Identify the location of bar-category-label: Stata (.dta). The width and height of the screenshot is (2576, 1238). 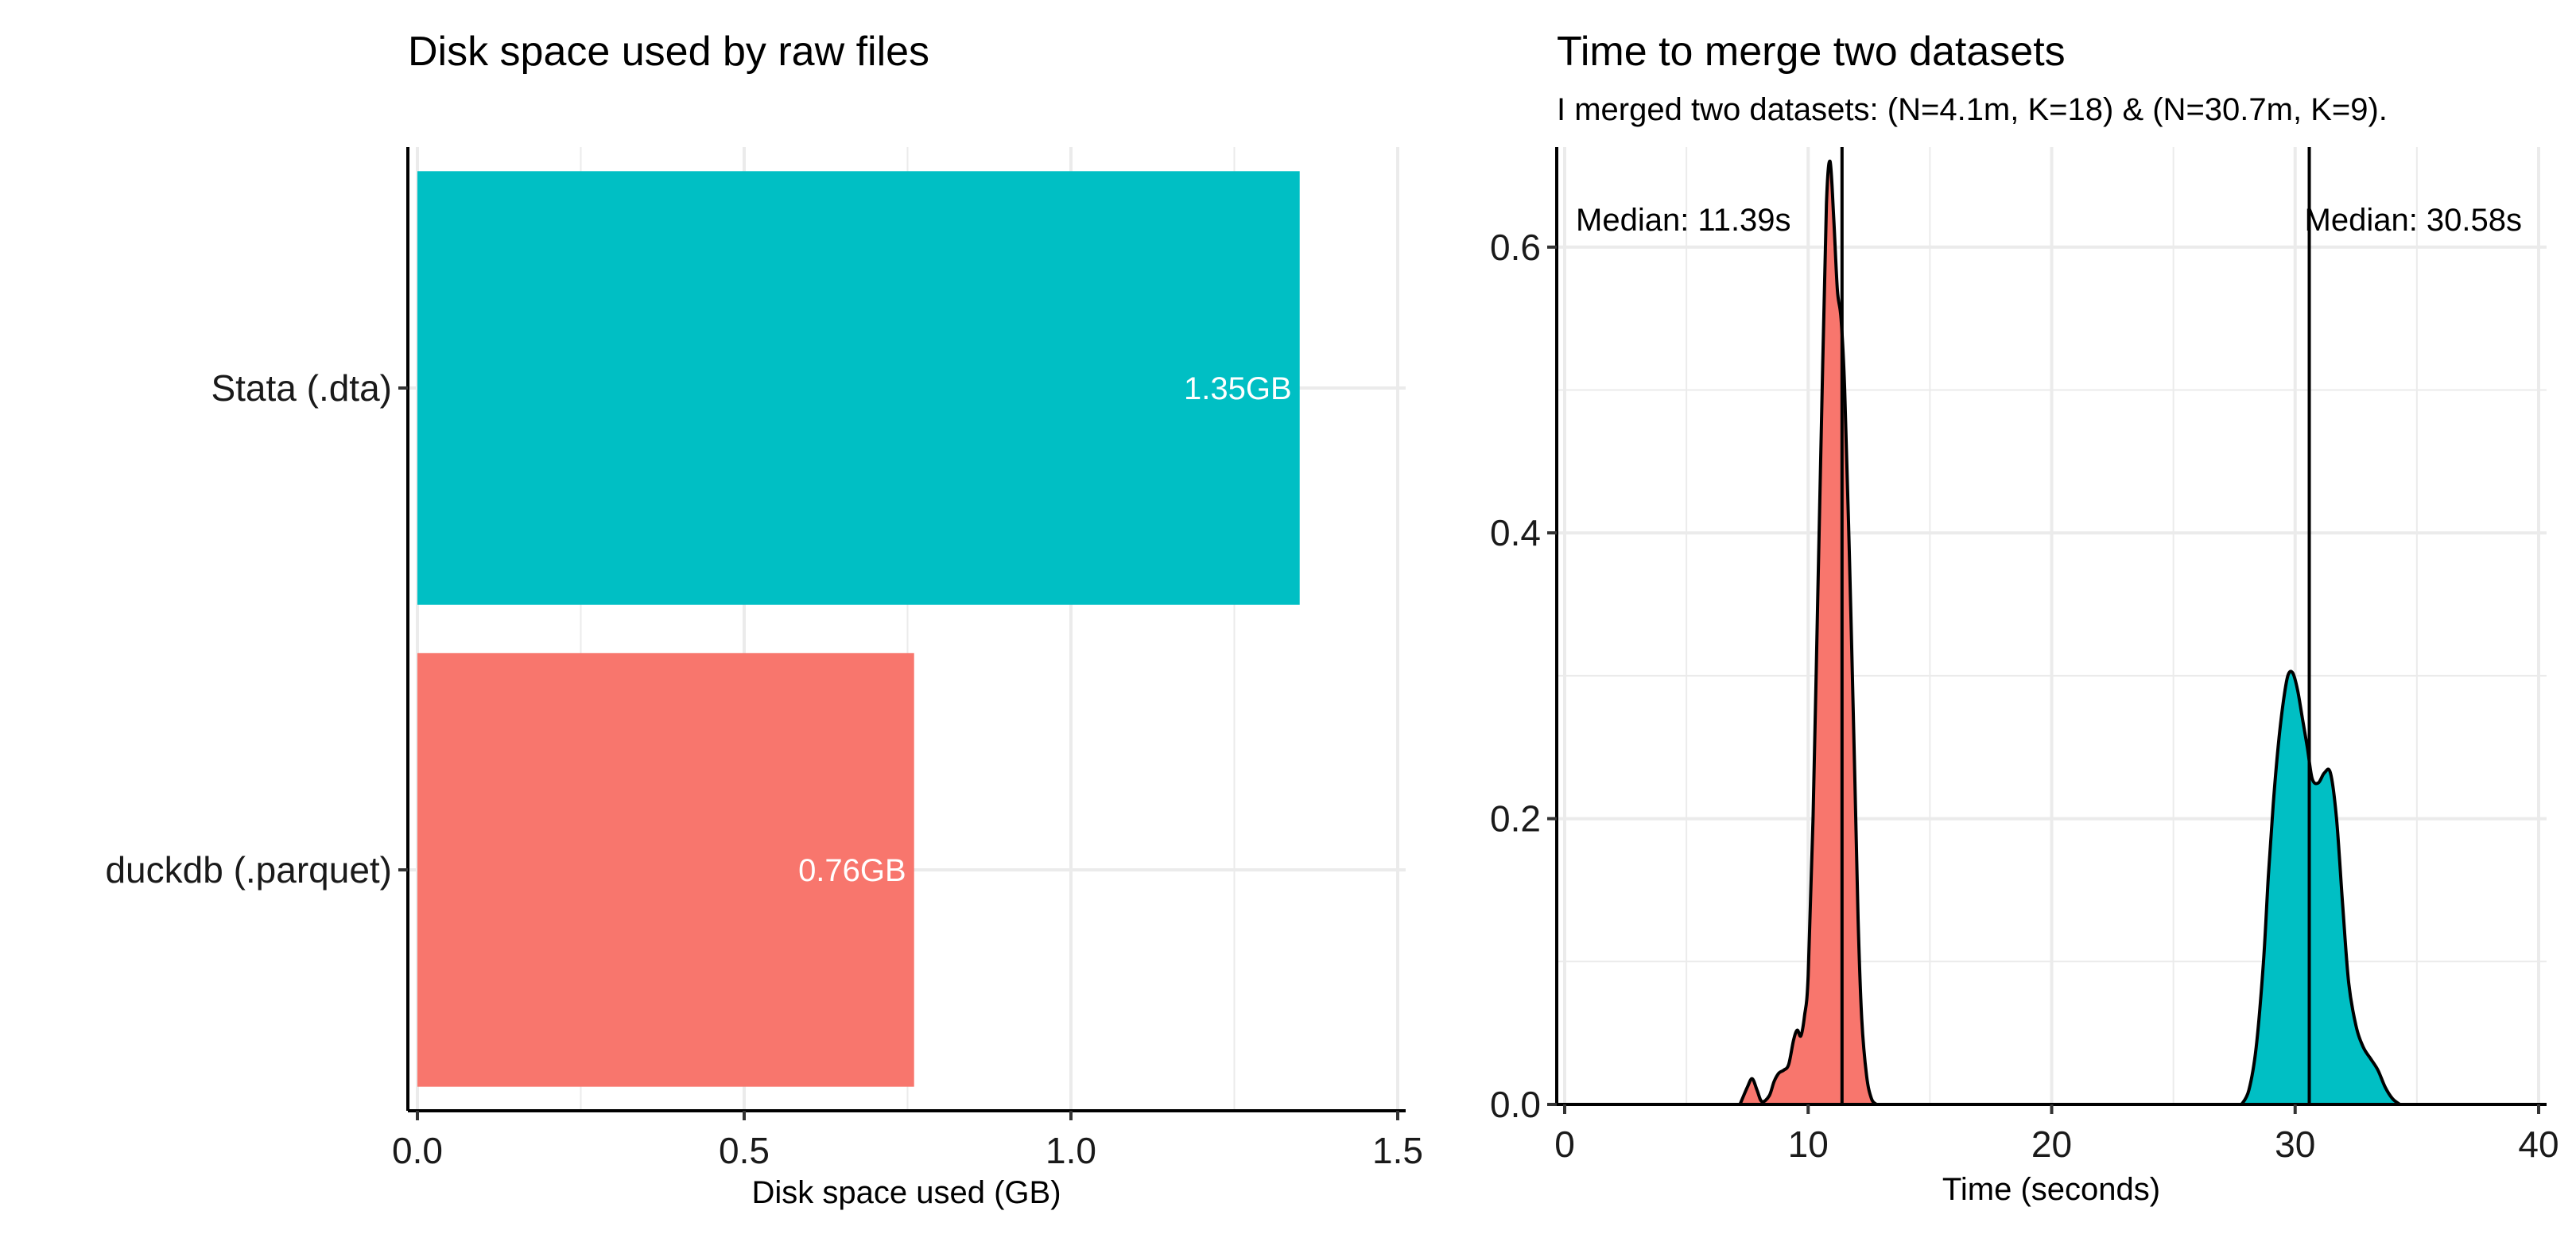
(302, 388).